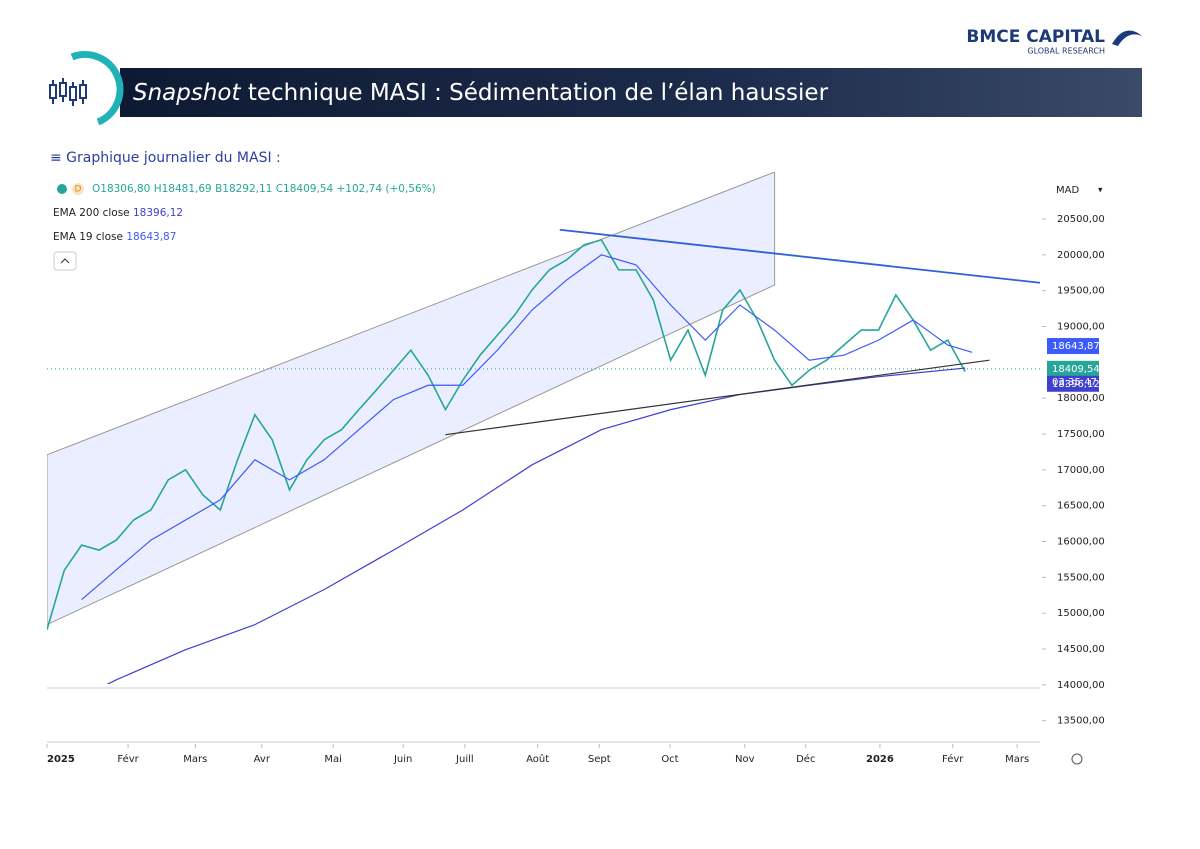 The image size is (1200, 849). What do you see at coordinates (121, 189) in the screenshot?
I see `o: O18306,80` at bounding box center [121, 189].